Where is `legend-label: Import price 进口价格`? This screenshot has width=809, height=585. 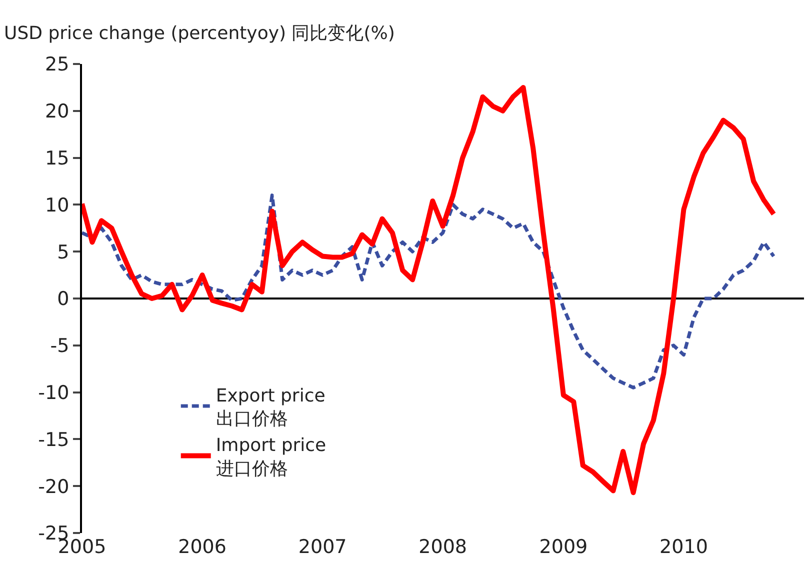
legend-label: Import price 进口价格 is located at coordinates (271, 457).